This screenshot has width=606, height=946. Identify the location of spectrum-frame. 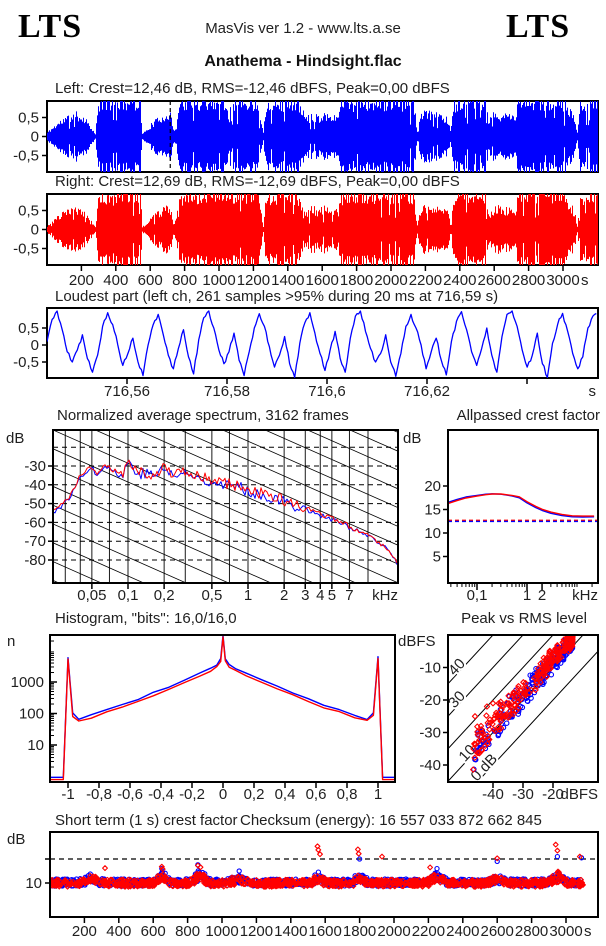
(225, 506).